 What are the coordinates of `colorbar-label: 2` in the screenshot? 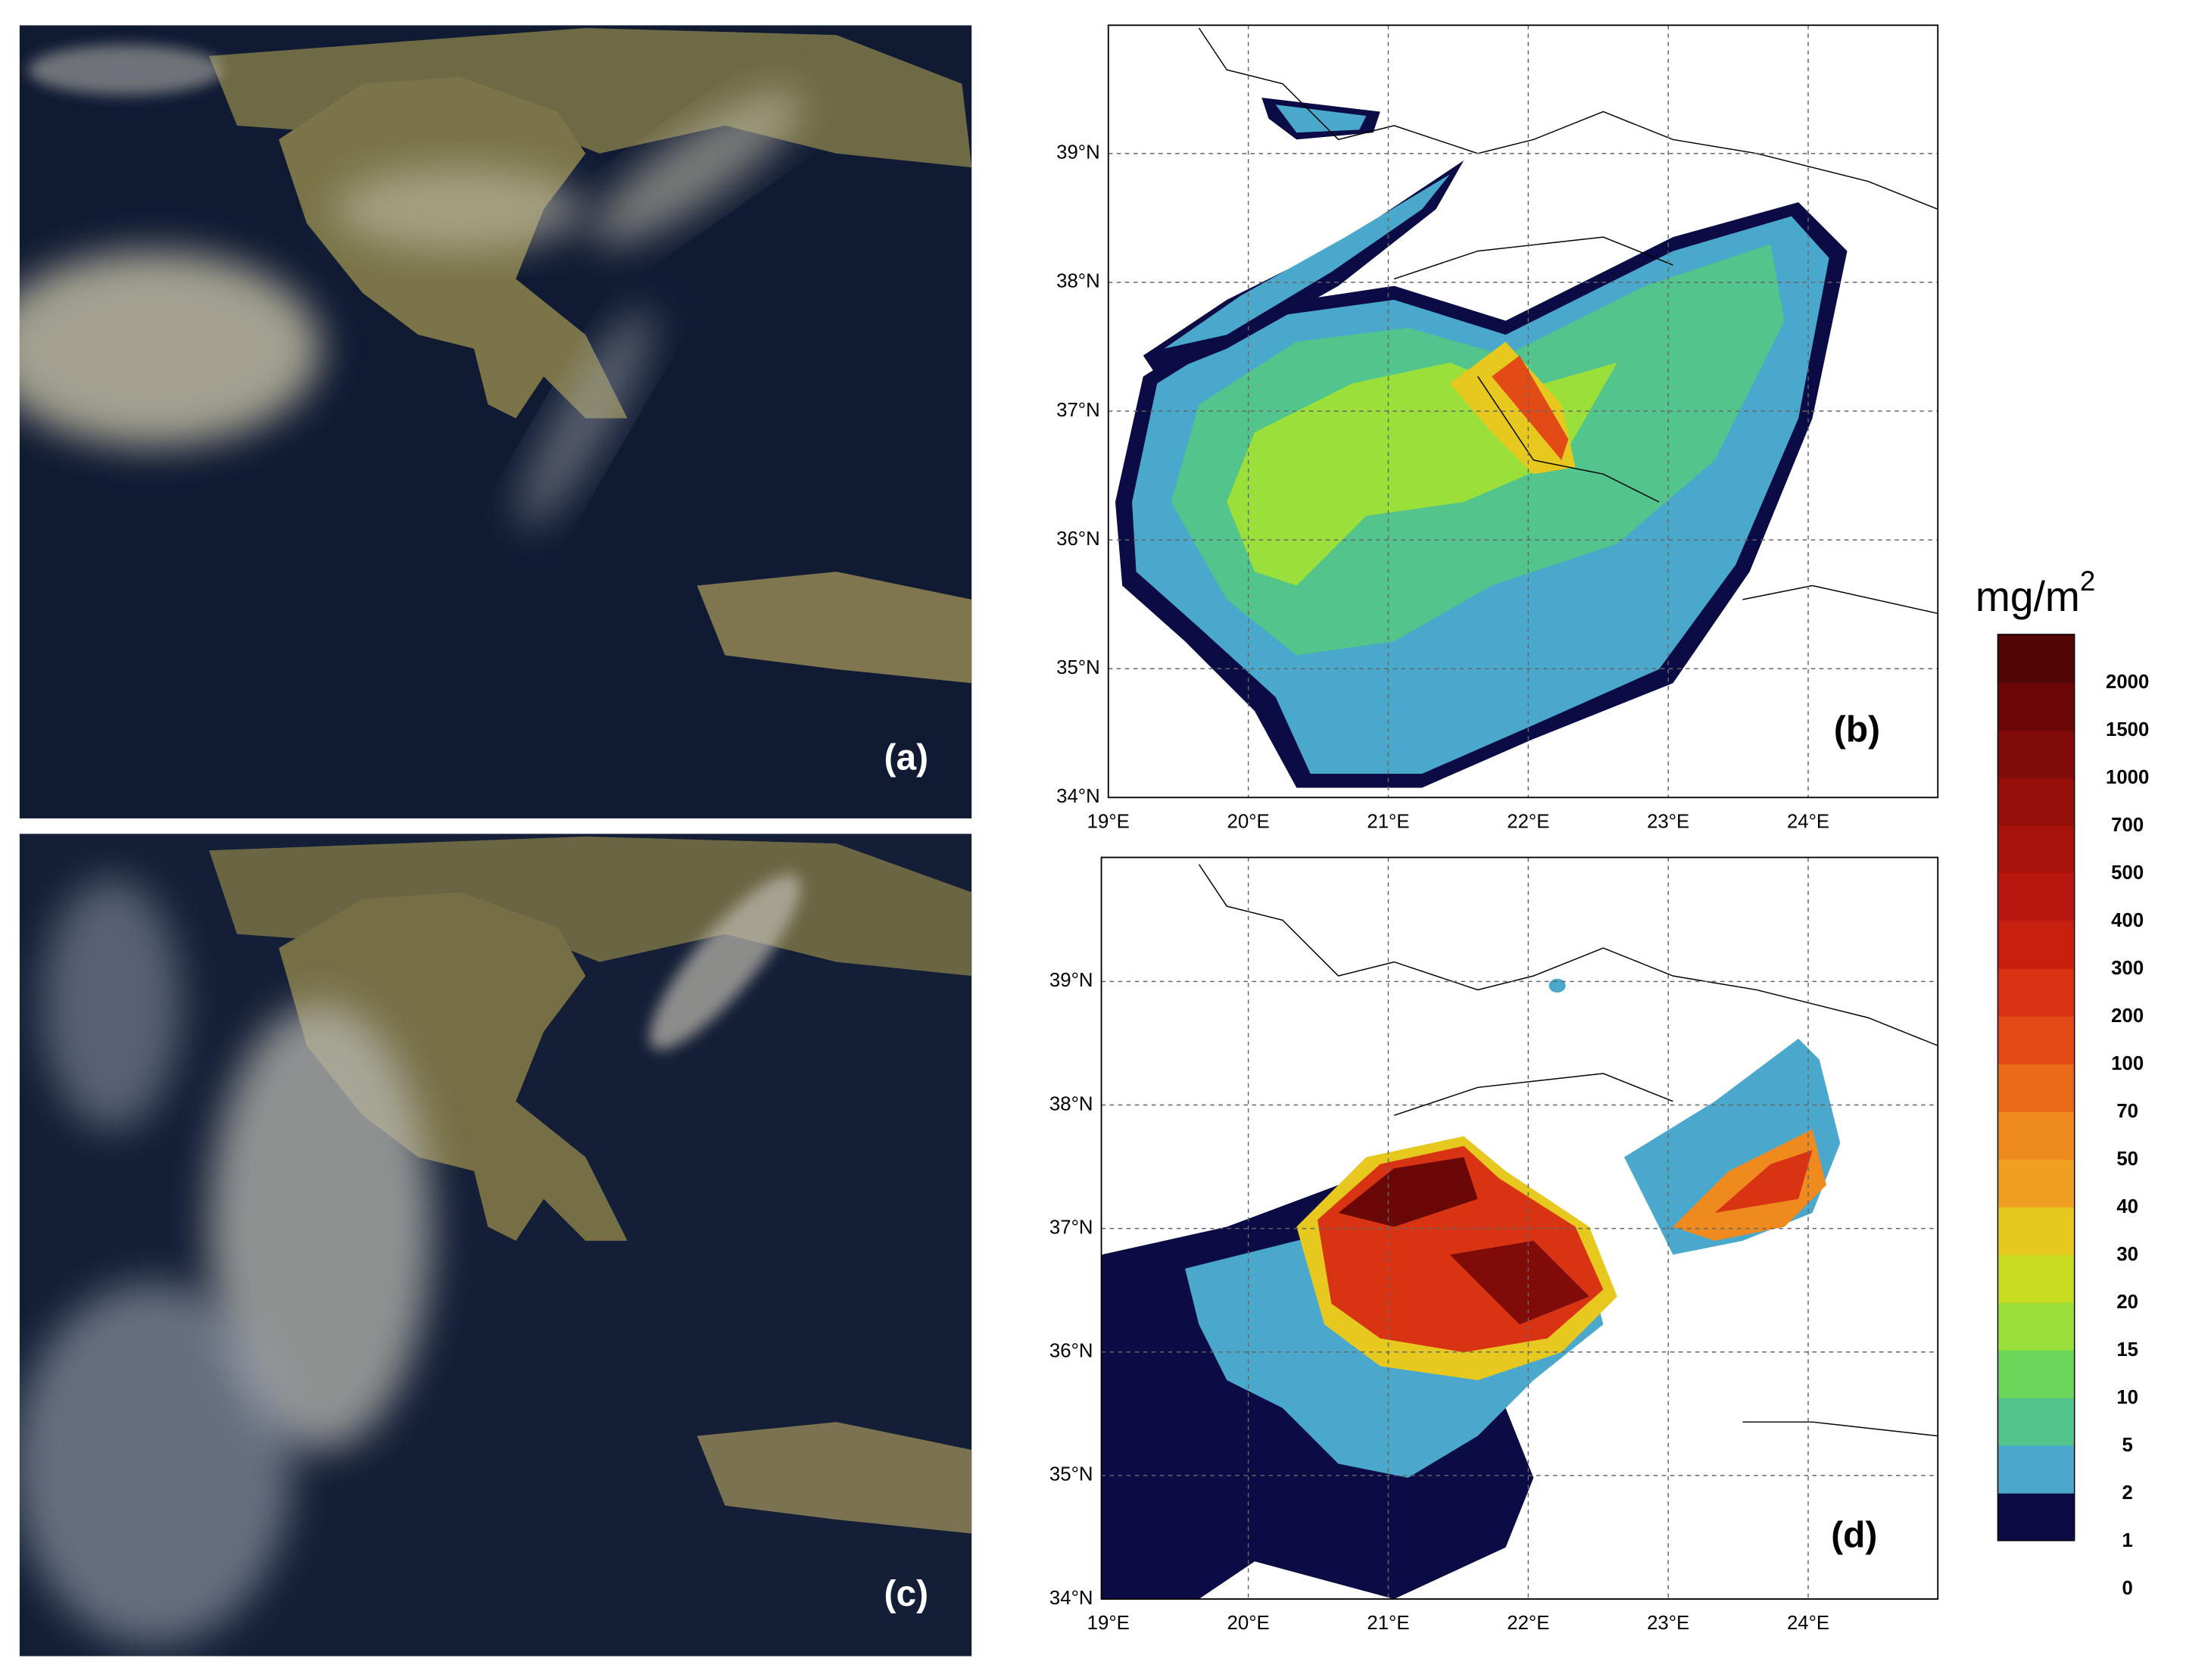 It's located at (2127, 1493).